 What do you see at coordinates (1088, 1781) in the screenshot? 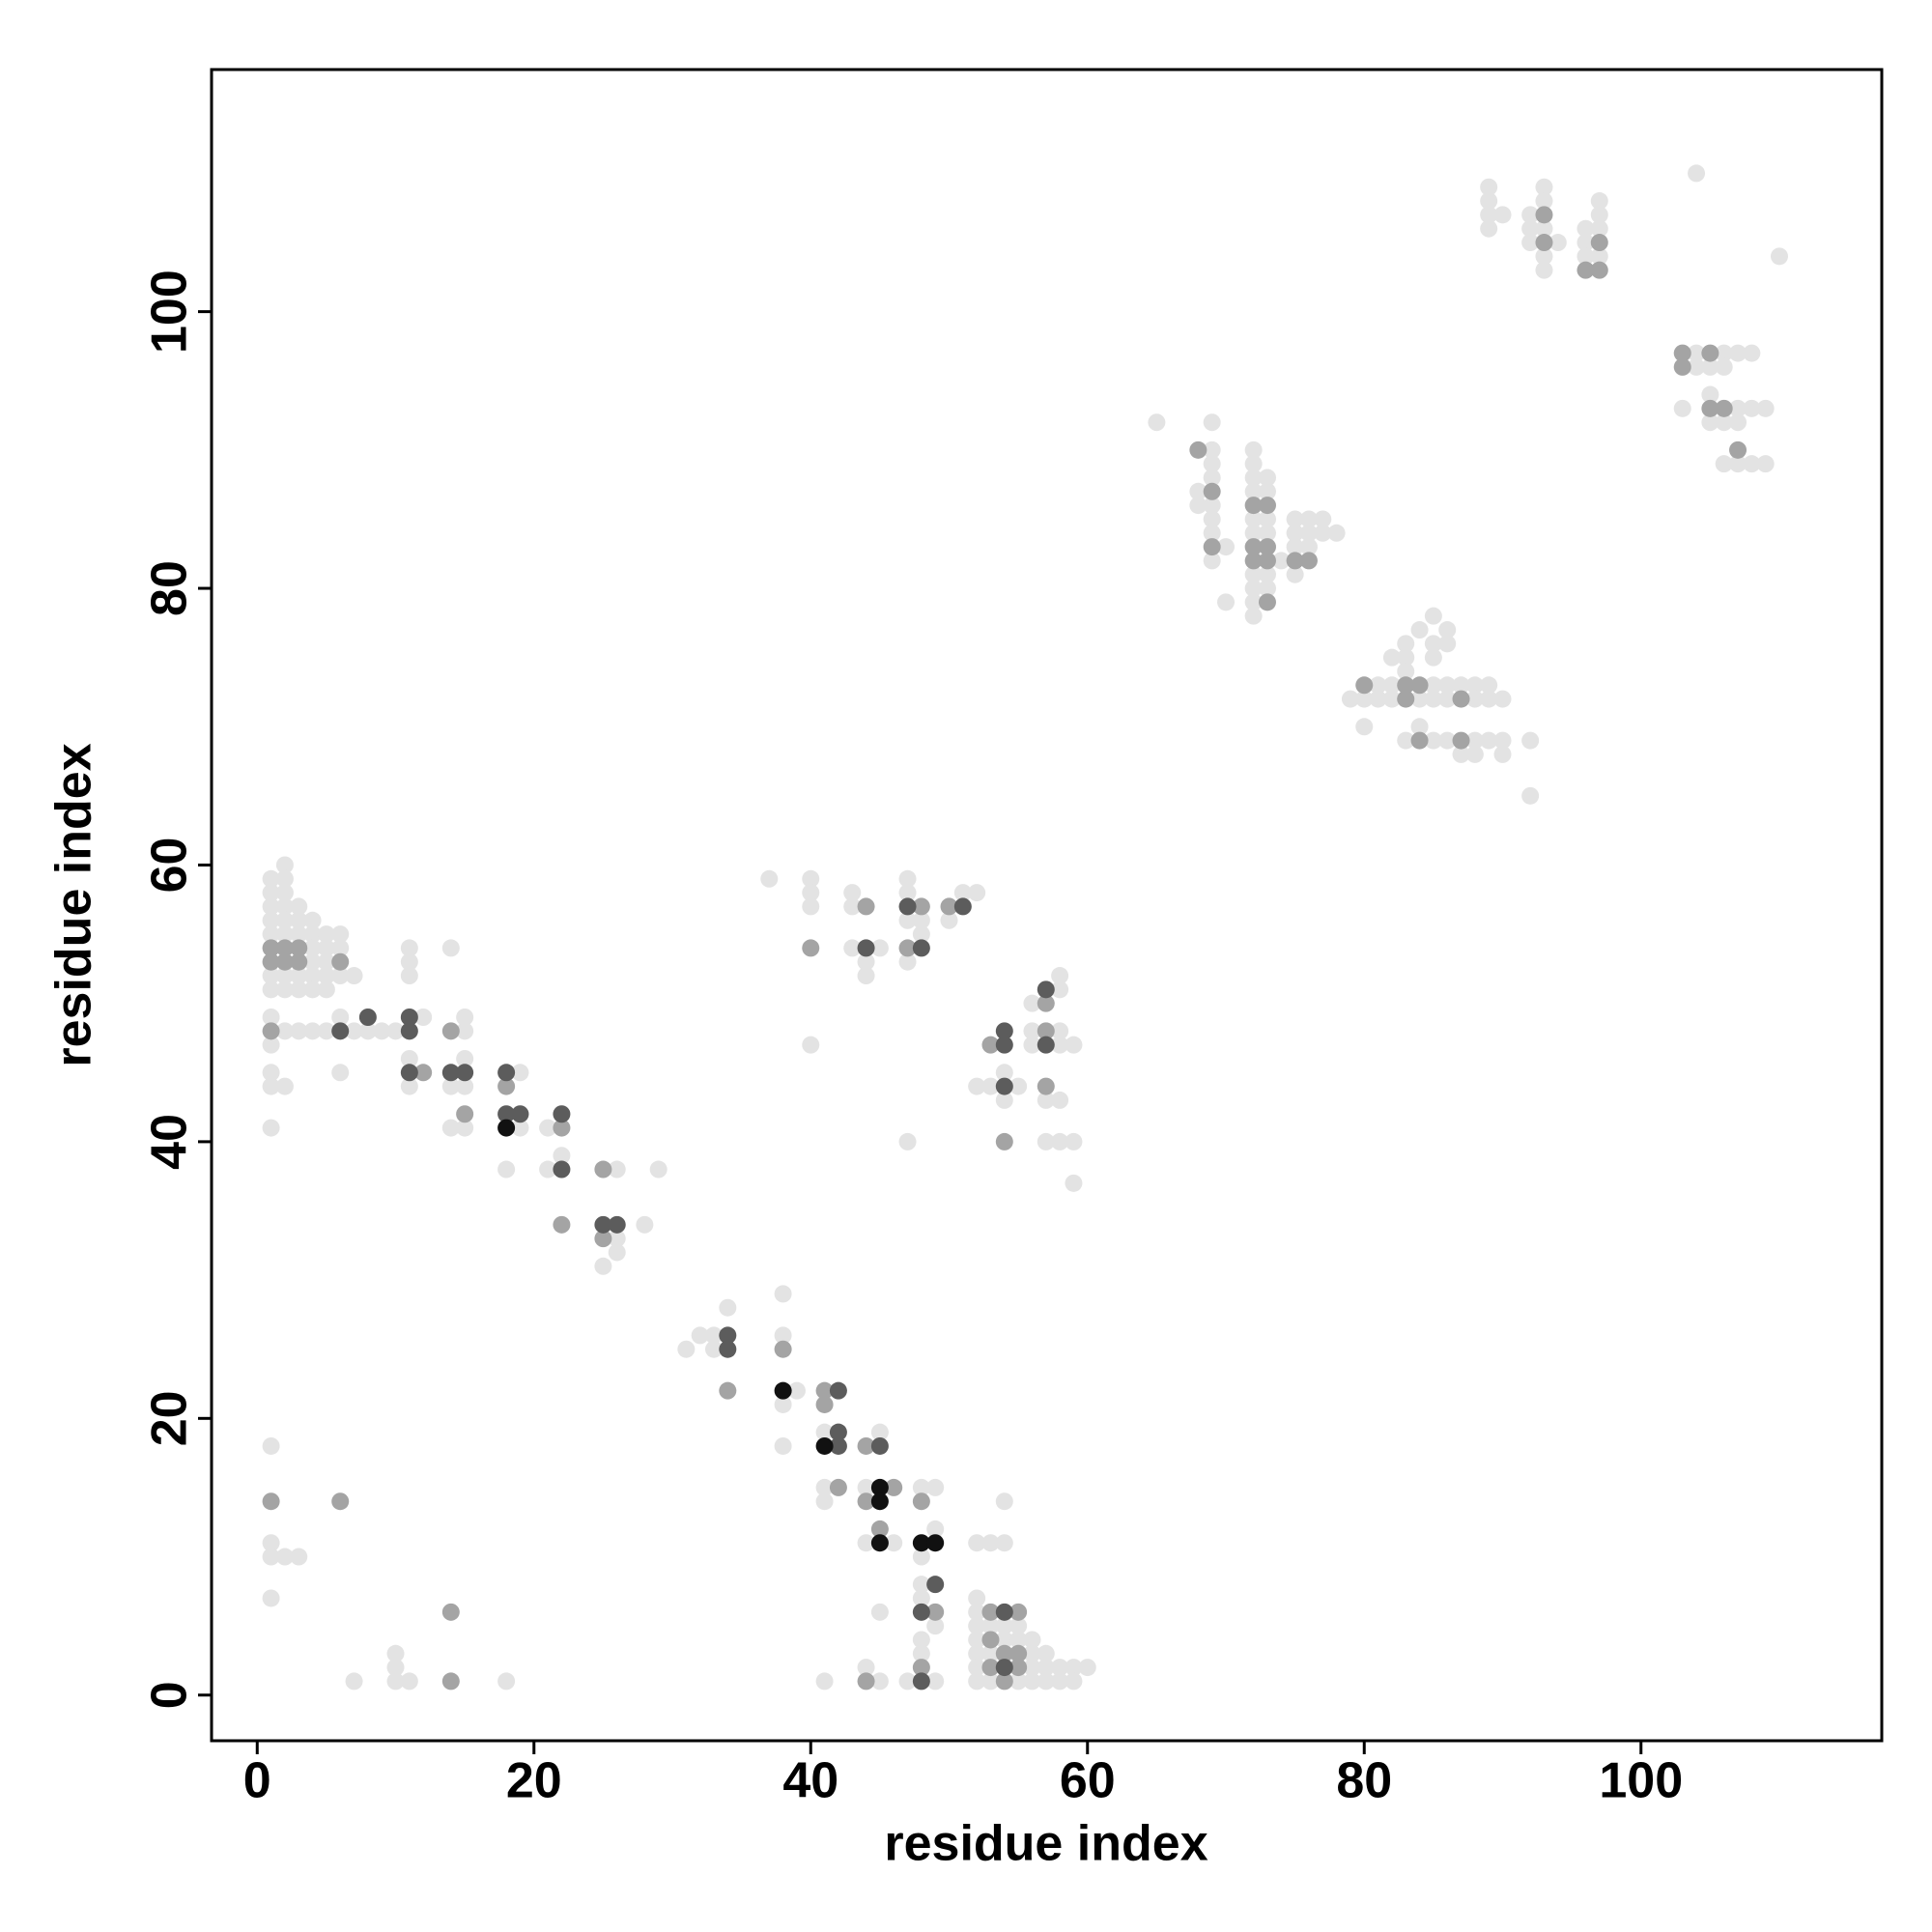
I see `x-tick-label: 60` at bounding box center [1088, 1781].